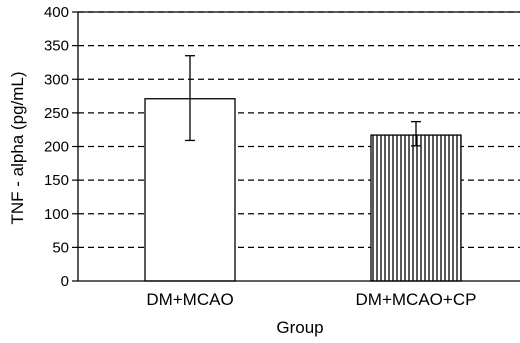 The image size is (520, 343). What do you see at coordinates (56, 12) in the screenshot?
I see `y-tick-label: 400` at bounding box center [56, 12].